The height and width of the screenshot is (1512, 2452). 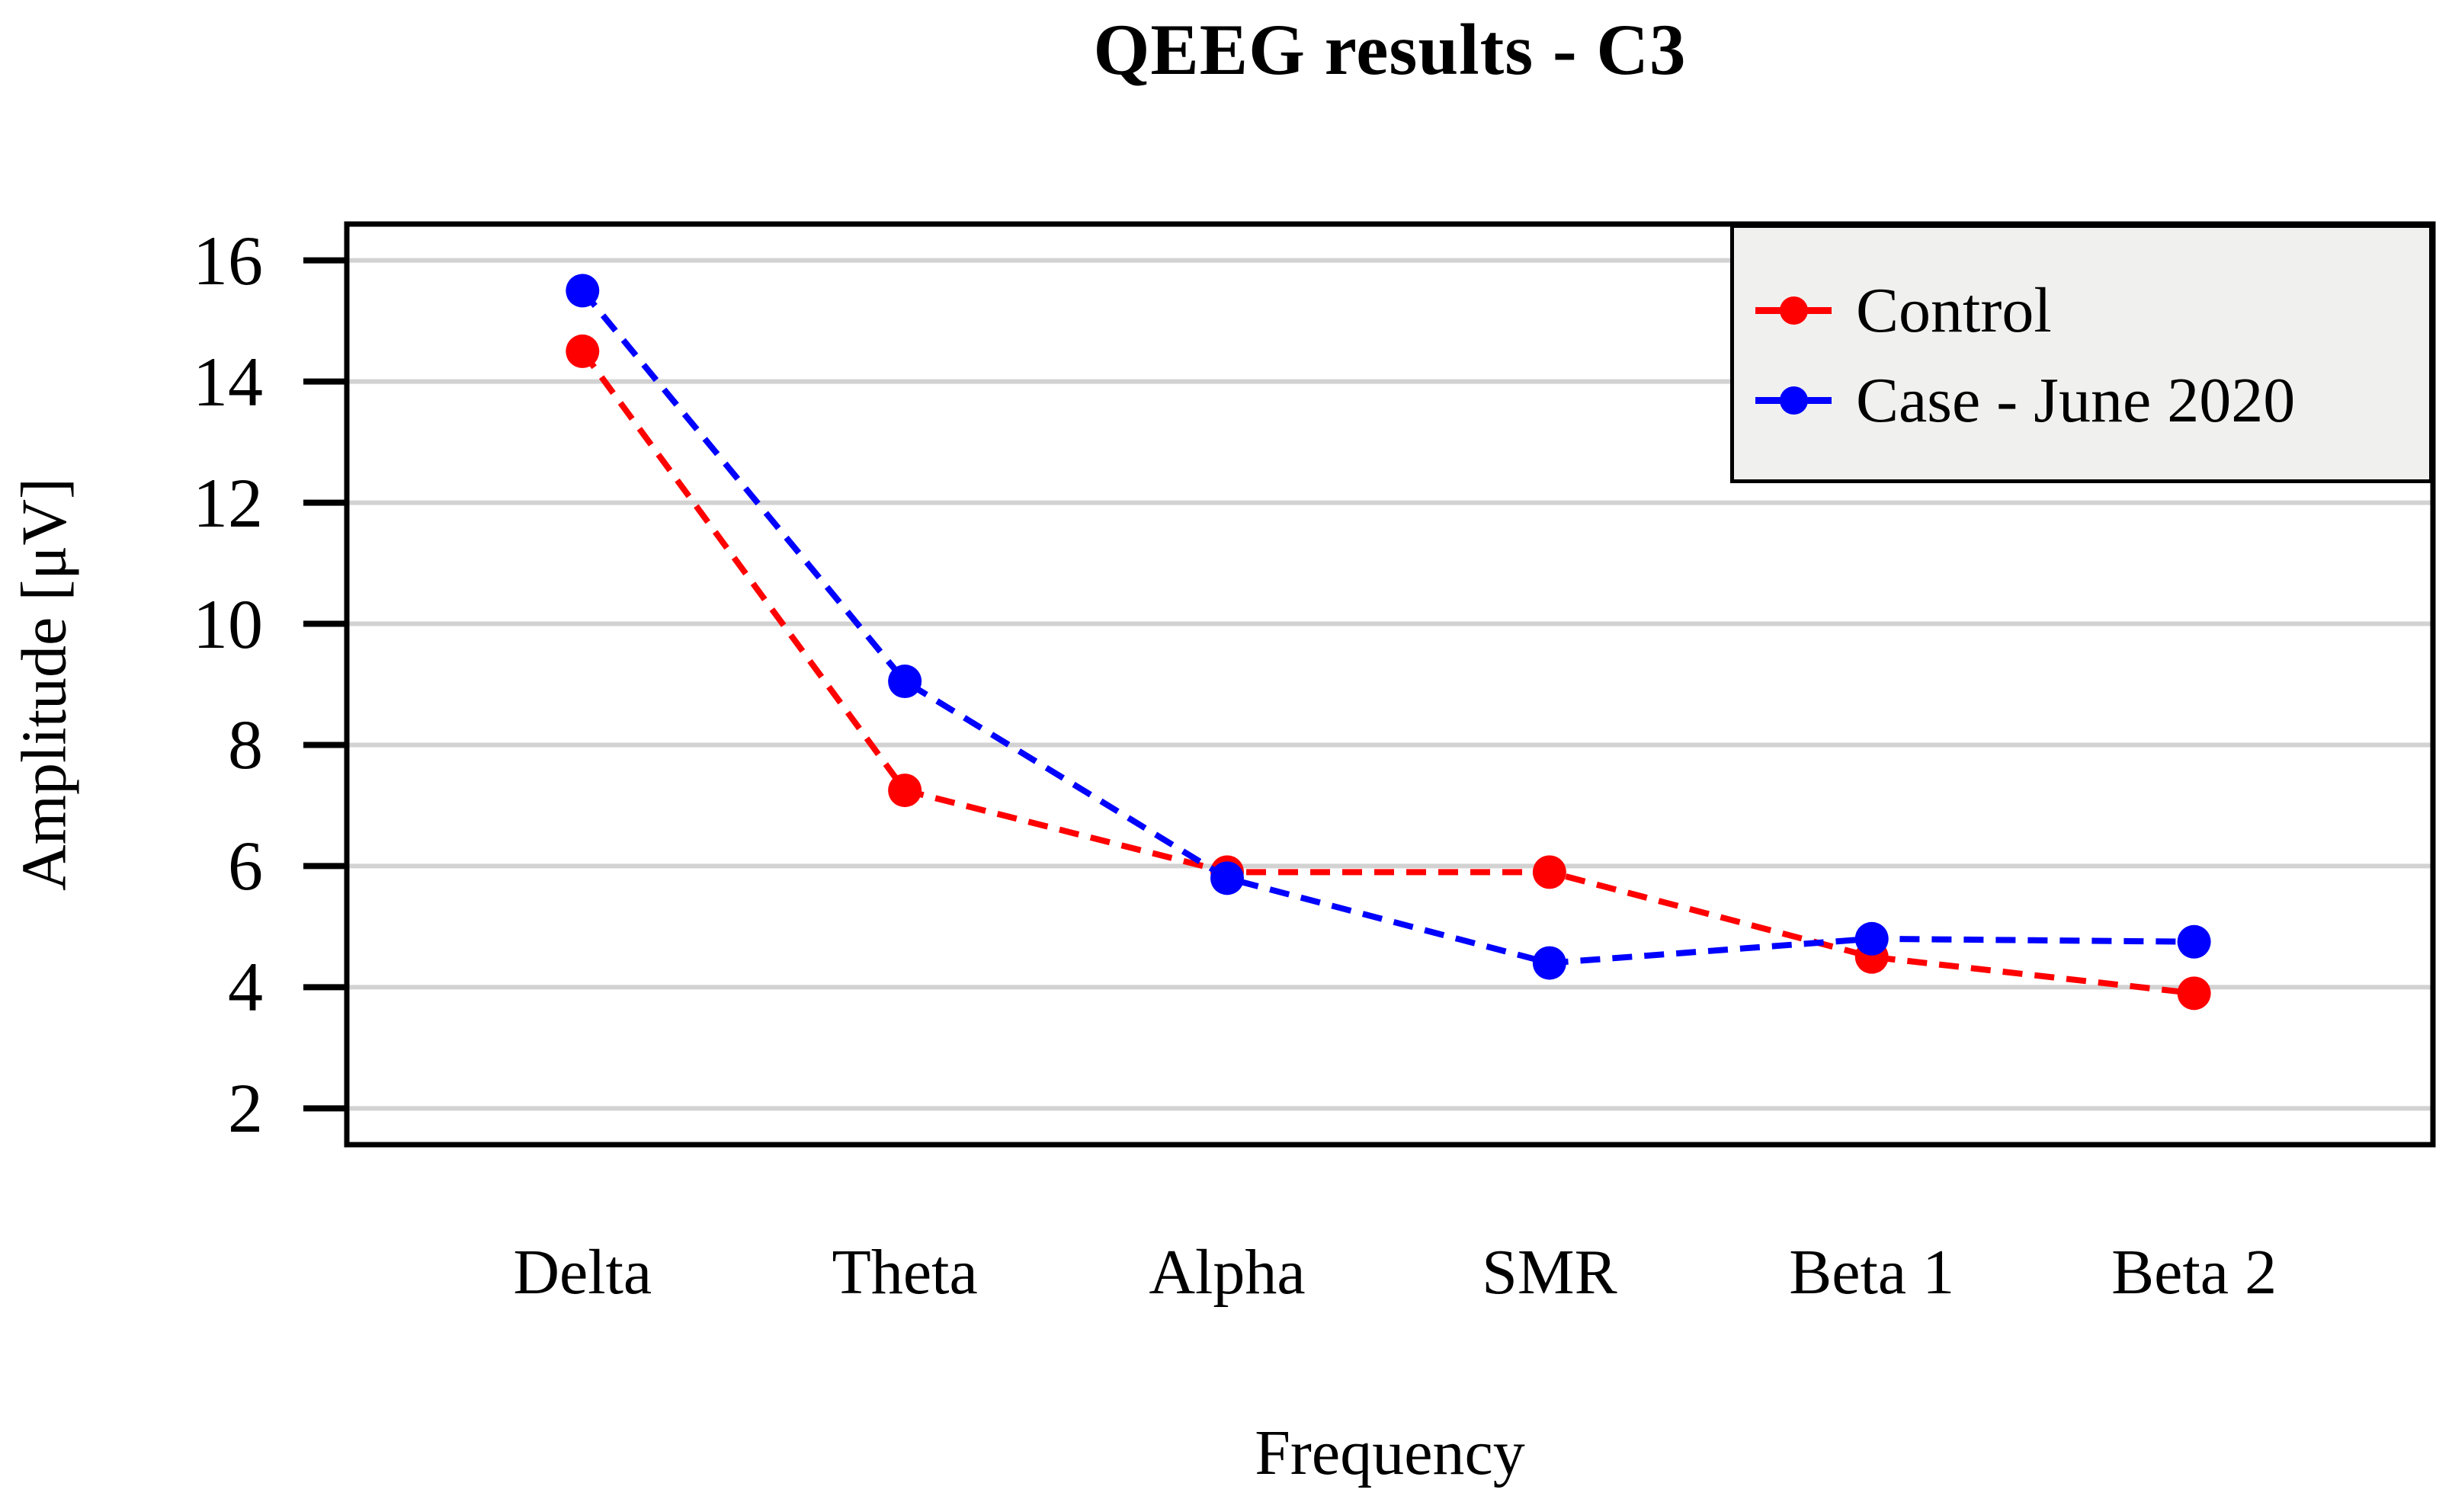 I want to click on legend-marker-case-icon, so click(x=1793, y=400).